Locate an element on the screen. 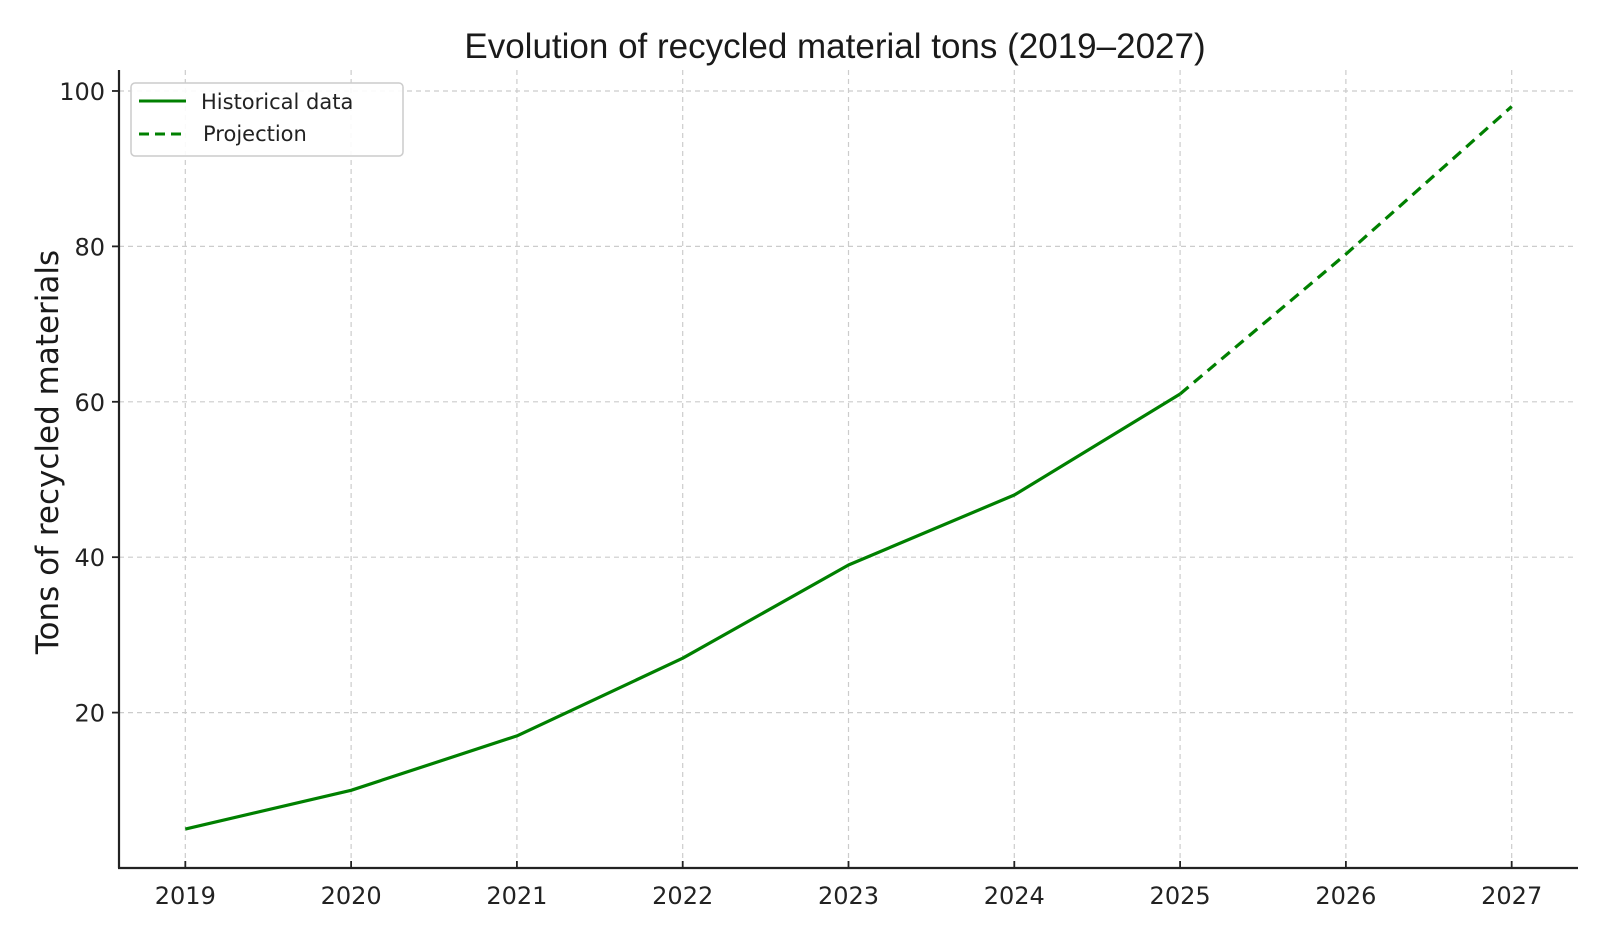 Image resolution: width=1600 pixels, height=943 pixels. x-tick-label: 2024 is located at coordinates (1014, 896).